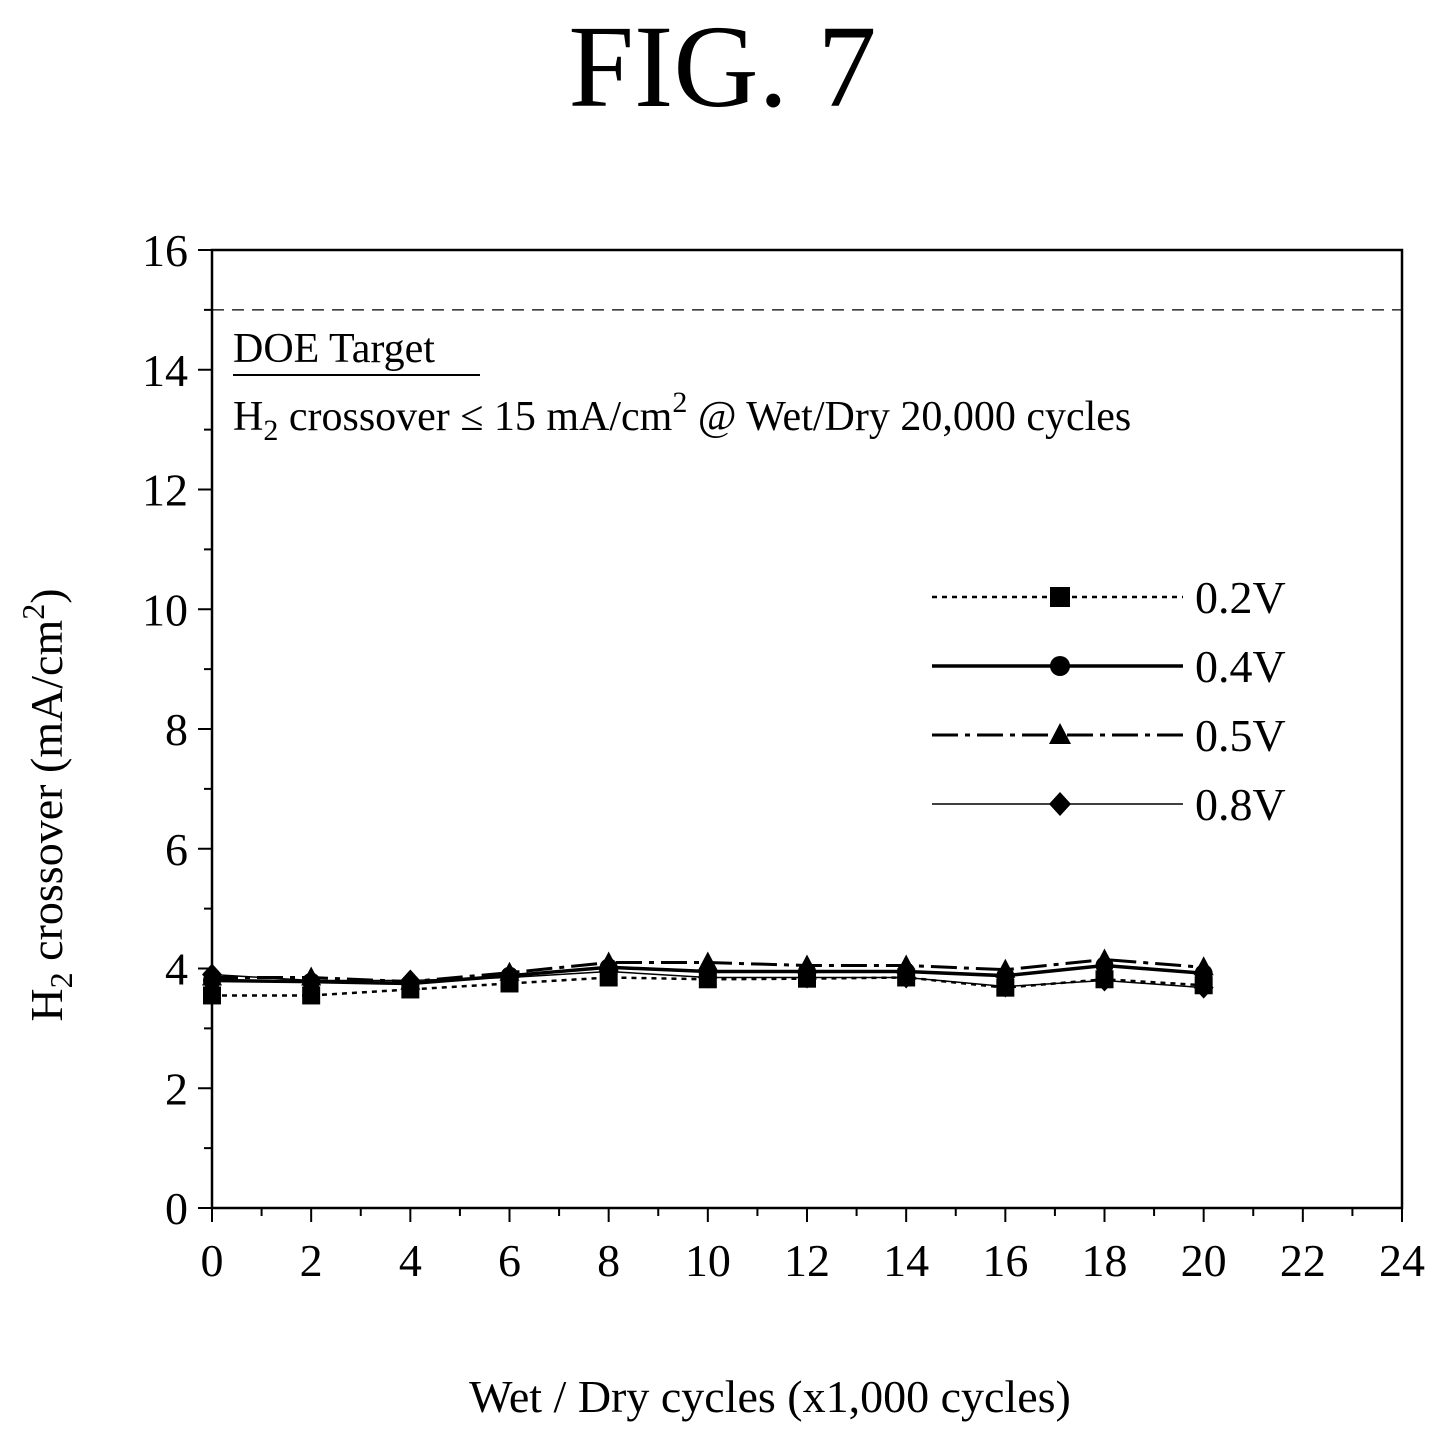 This screenshot has height=1446, width=1445. What do you see at coordinates (1240, 804) in the screenshot?
I see `legend-label-08v: 0.8V` at bounding box center [1240, 804].